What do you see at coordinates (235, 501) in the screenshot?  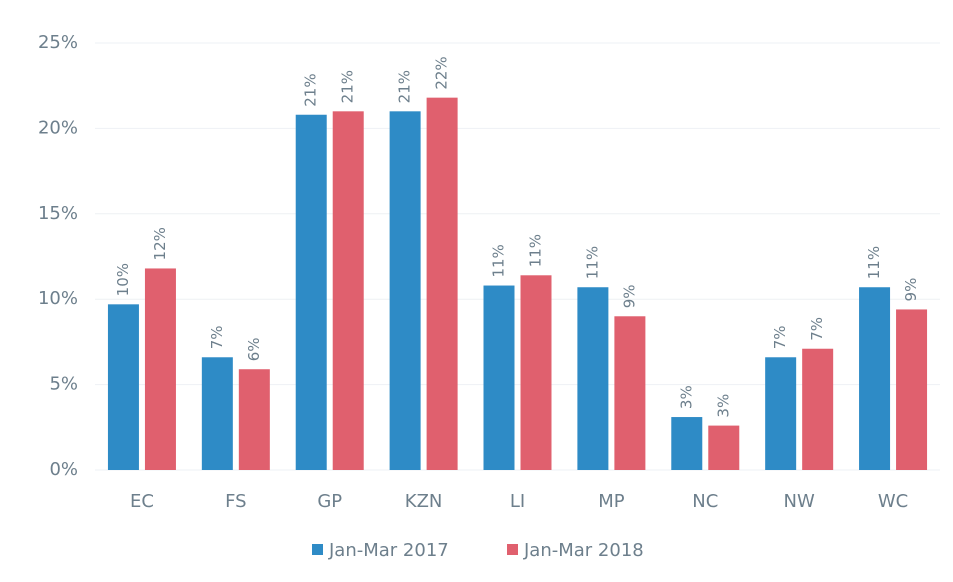 I see `x-tick-label: FS` at bounding box center [235, 501].